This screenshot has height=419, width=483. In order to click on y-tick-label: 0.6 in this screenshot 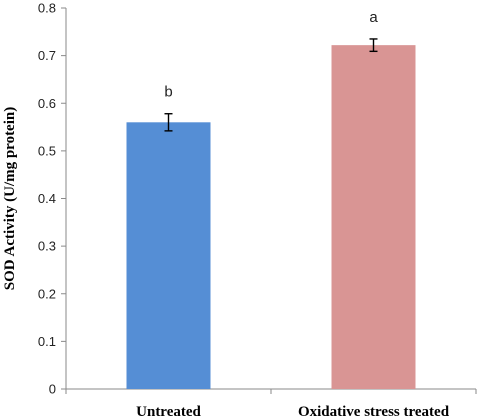, I will do `click(47, 103)`.